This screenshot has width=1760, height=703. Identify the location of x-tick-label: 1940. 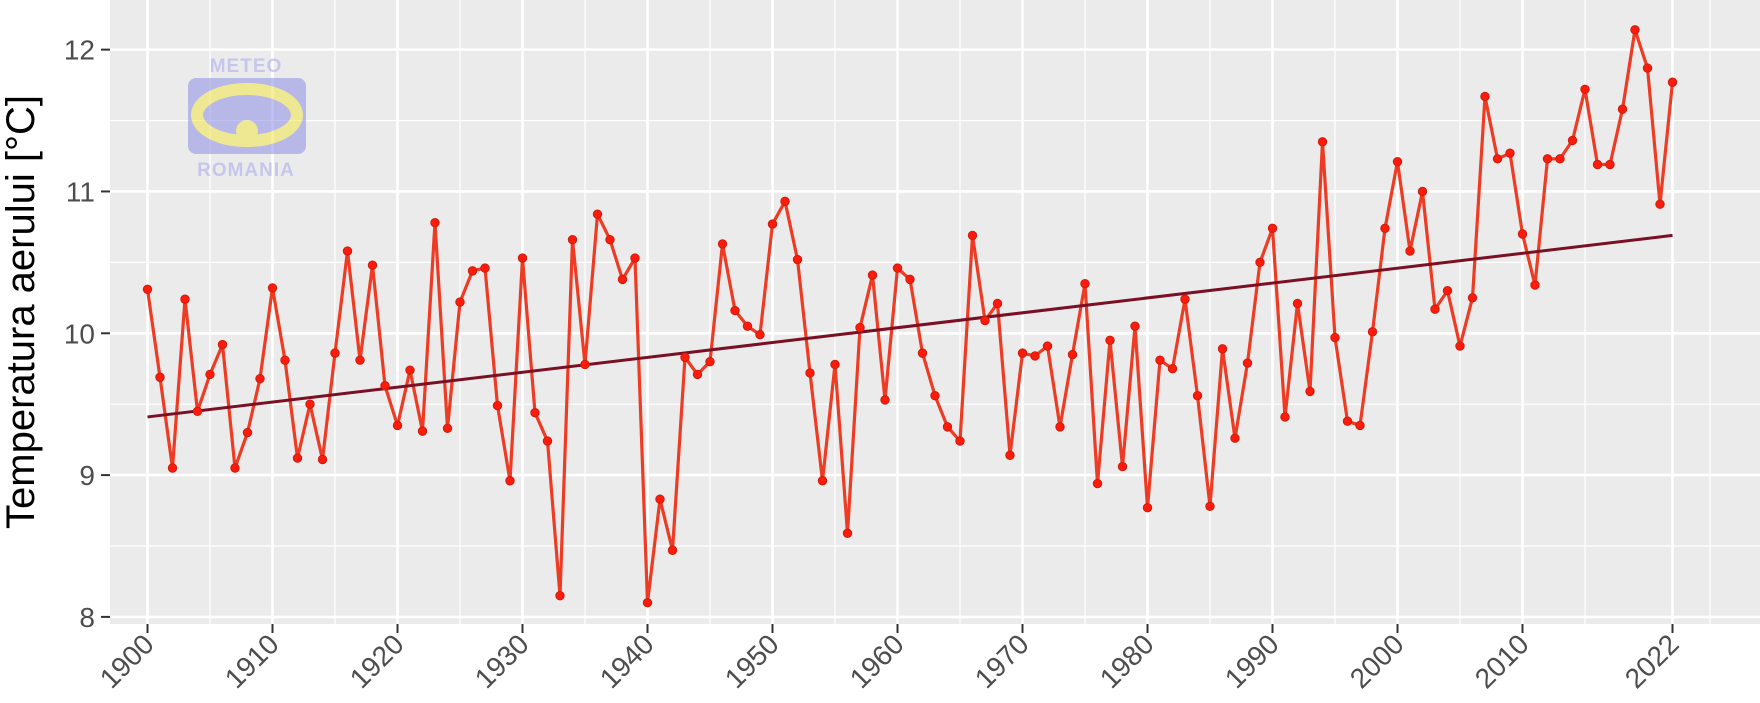
(627, 661).